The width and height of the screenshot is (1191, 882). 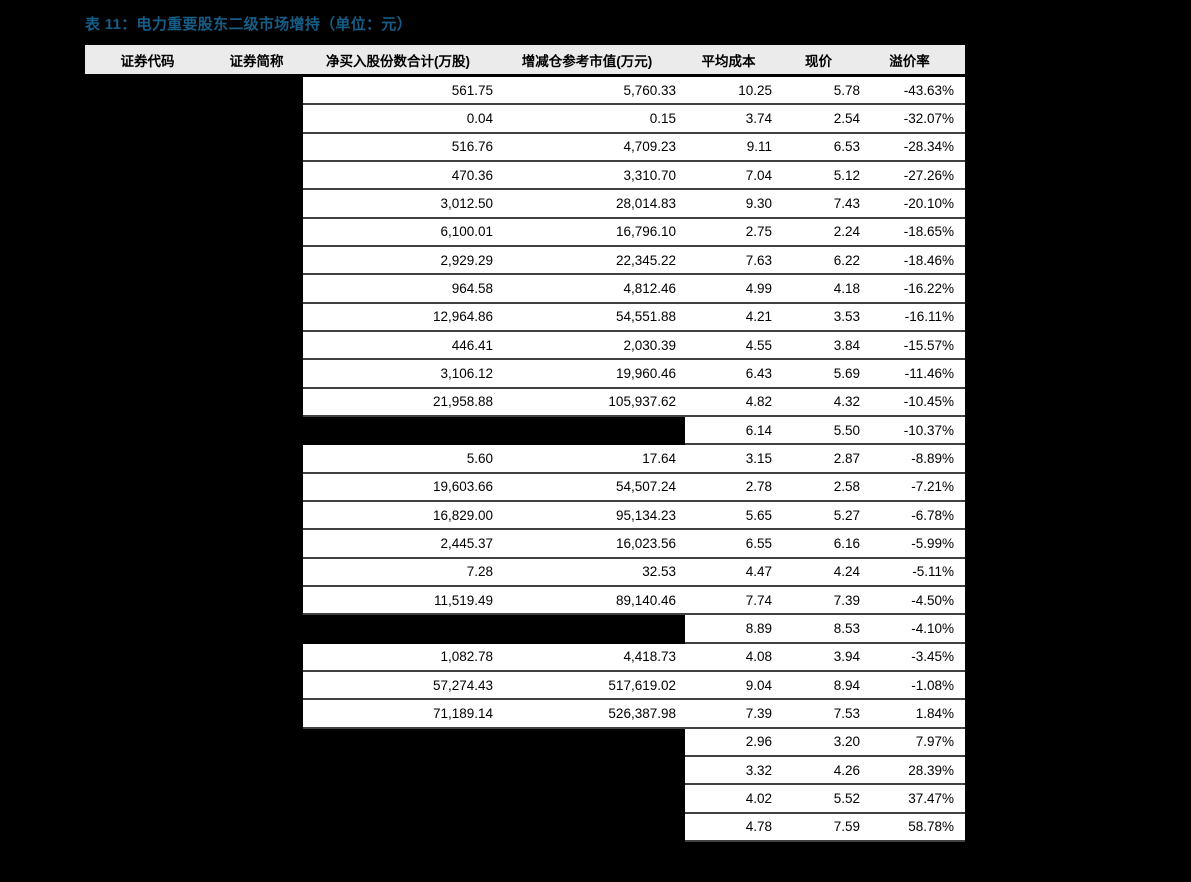 I want to click on cell-current-price: 5.12, so click(x=846, y=175).